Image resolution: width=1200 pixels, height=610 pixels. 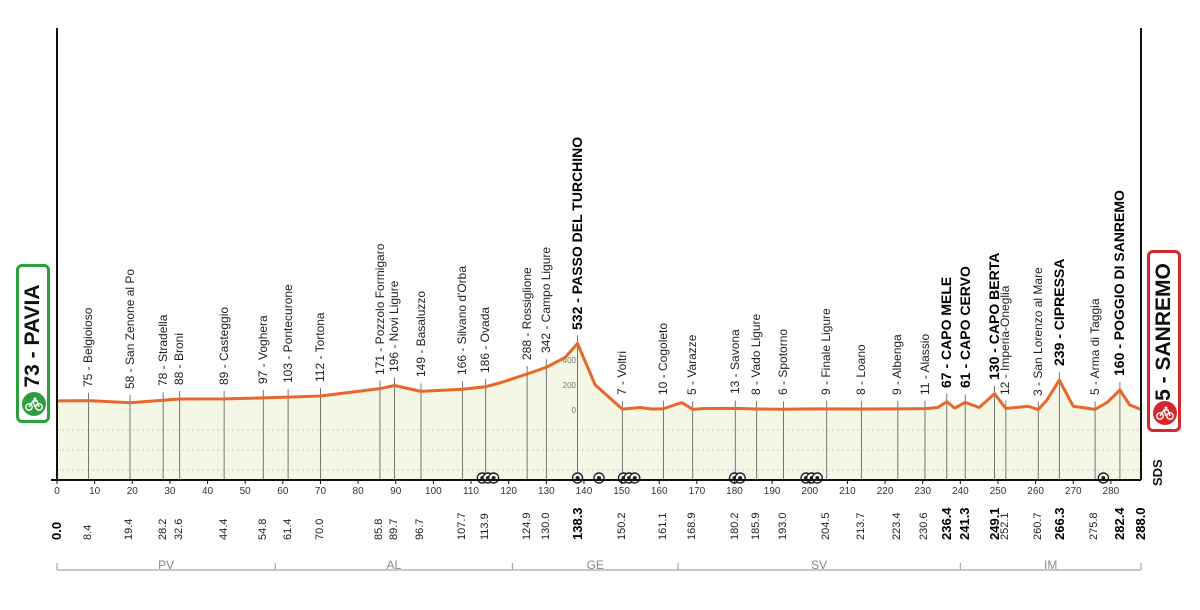 I want to click on start-badge: 73 - PAVIA, so click(x=33, y=343).